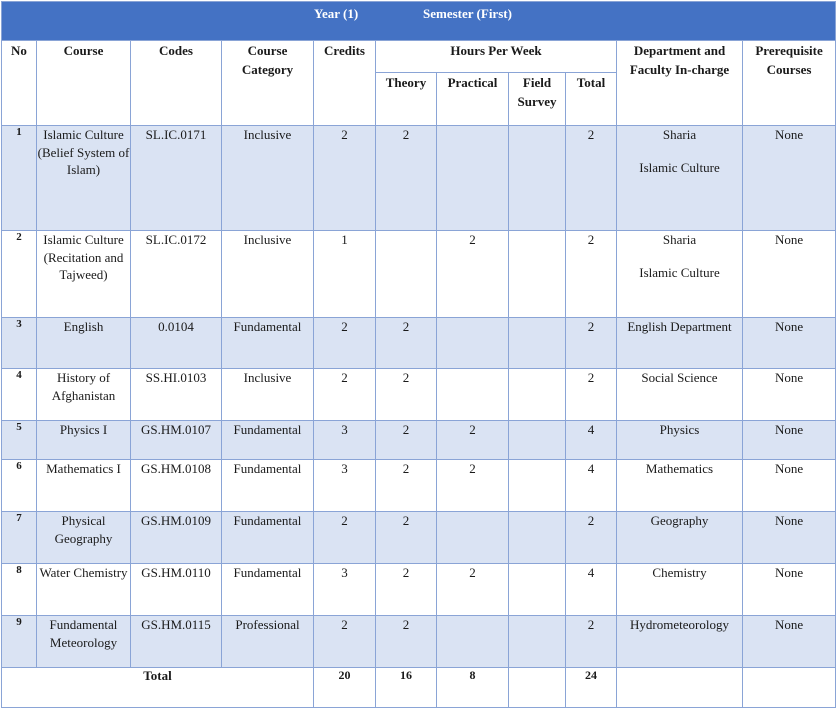 This screenshot has width=838, height=716. What do you see at coordinates (679, 343) in the screenshot?
I see `department-name: English Department` at bounding box center [679, 343].